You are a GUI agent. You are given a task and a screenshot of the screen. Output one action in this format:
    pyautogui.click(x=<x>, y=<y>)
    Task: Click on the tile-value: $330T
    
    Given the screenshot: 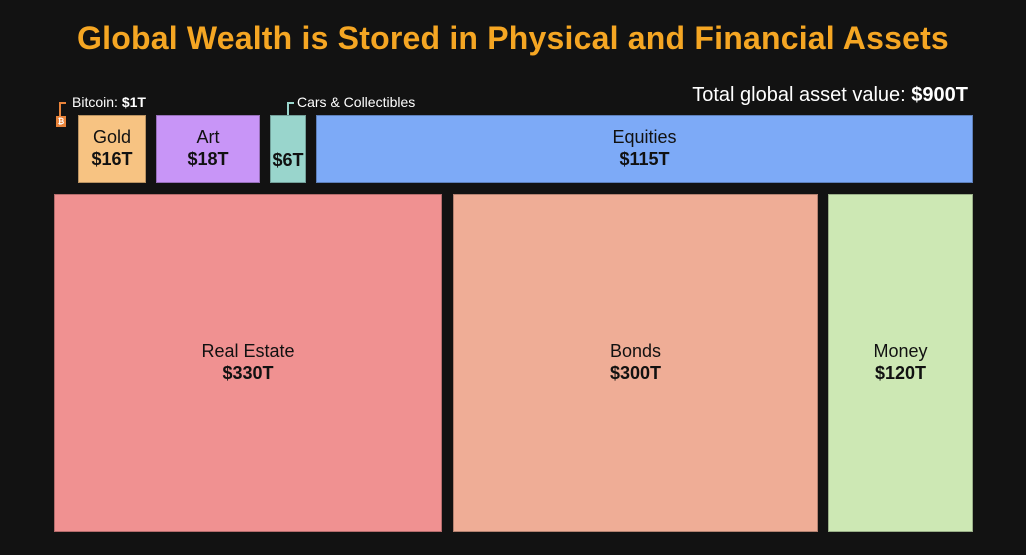 What is the action you would take?
    pyautogui.click(x=248, y=373)
    